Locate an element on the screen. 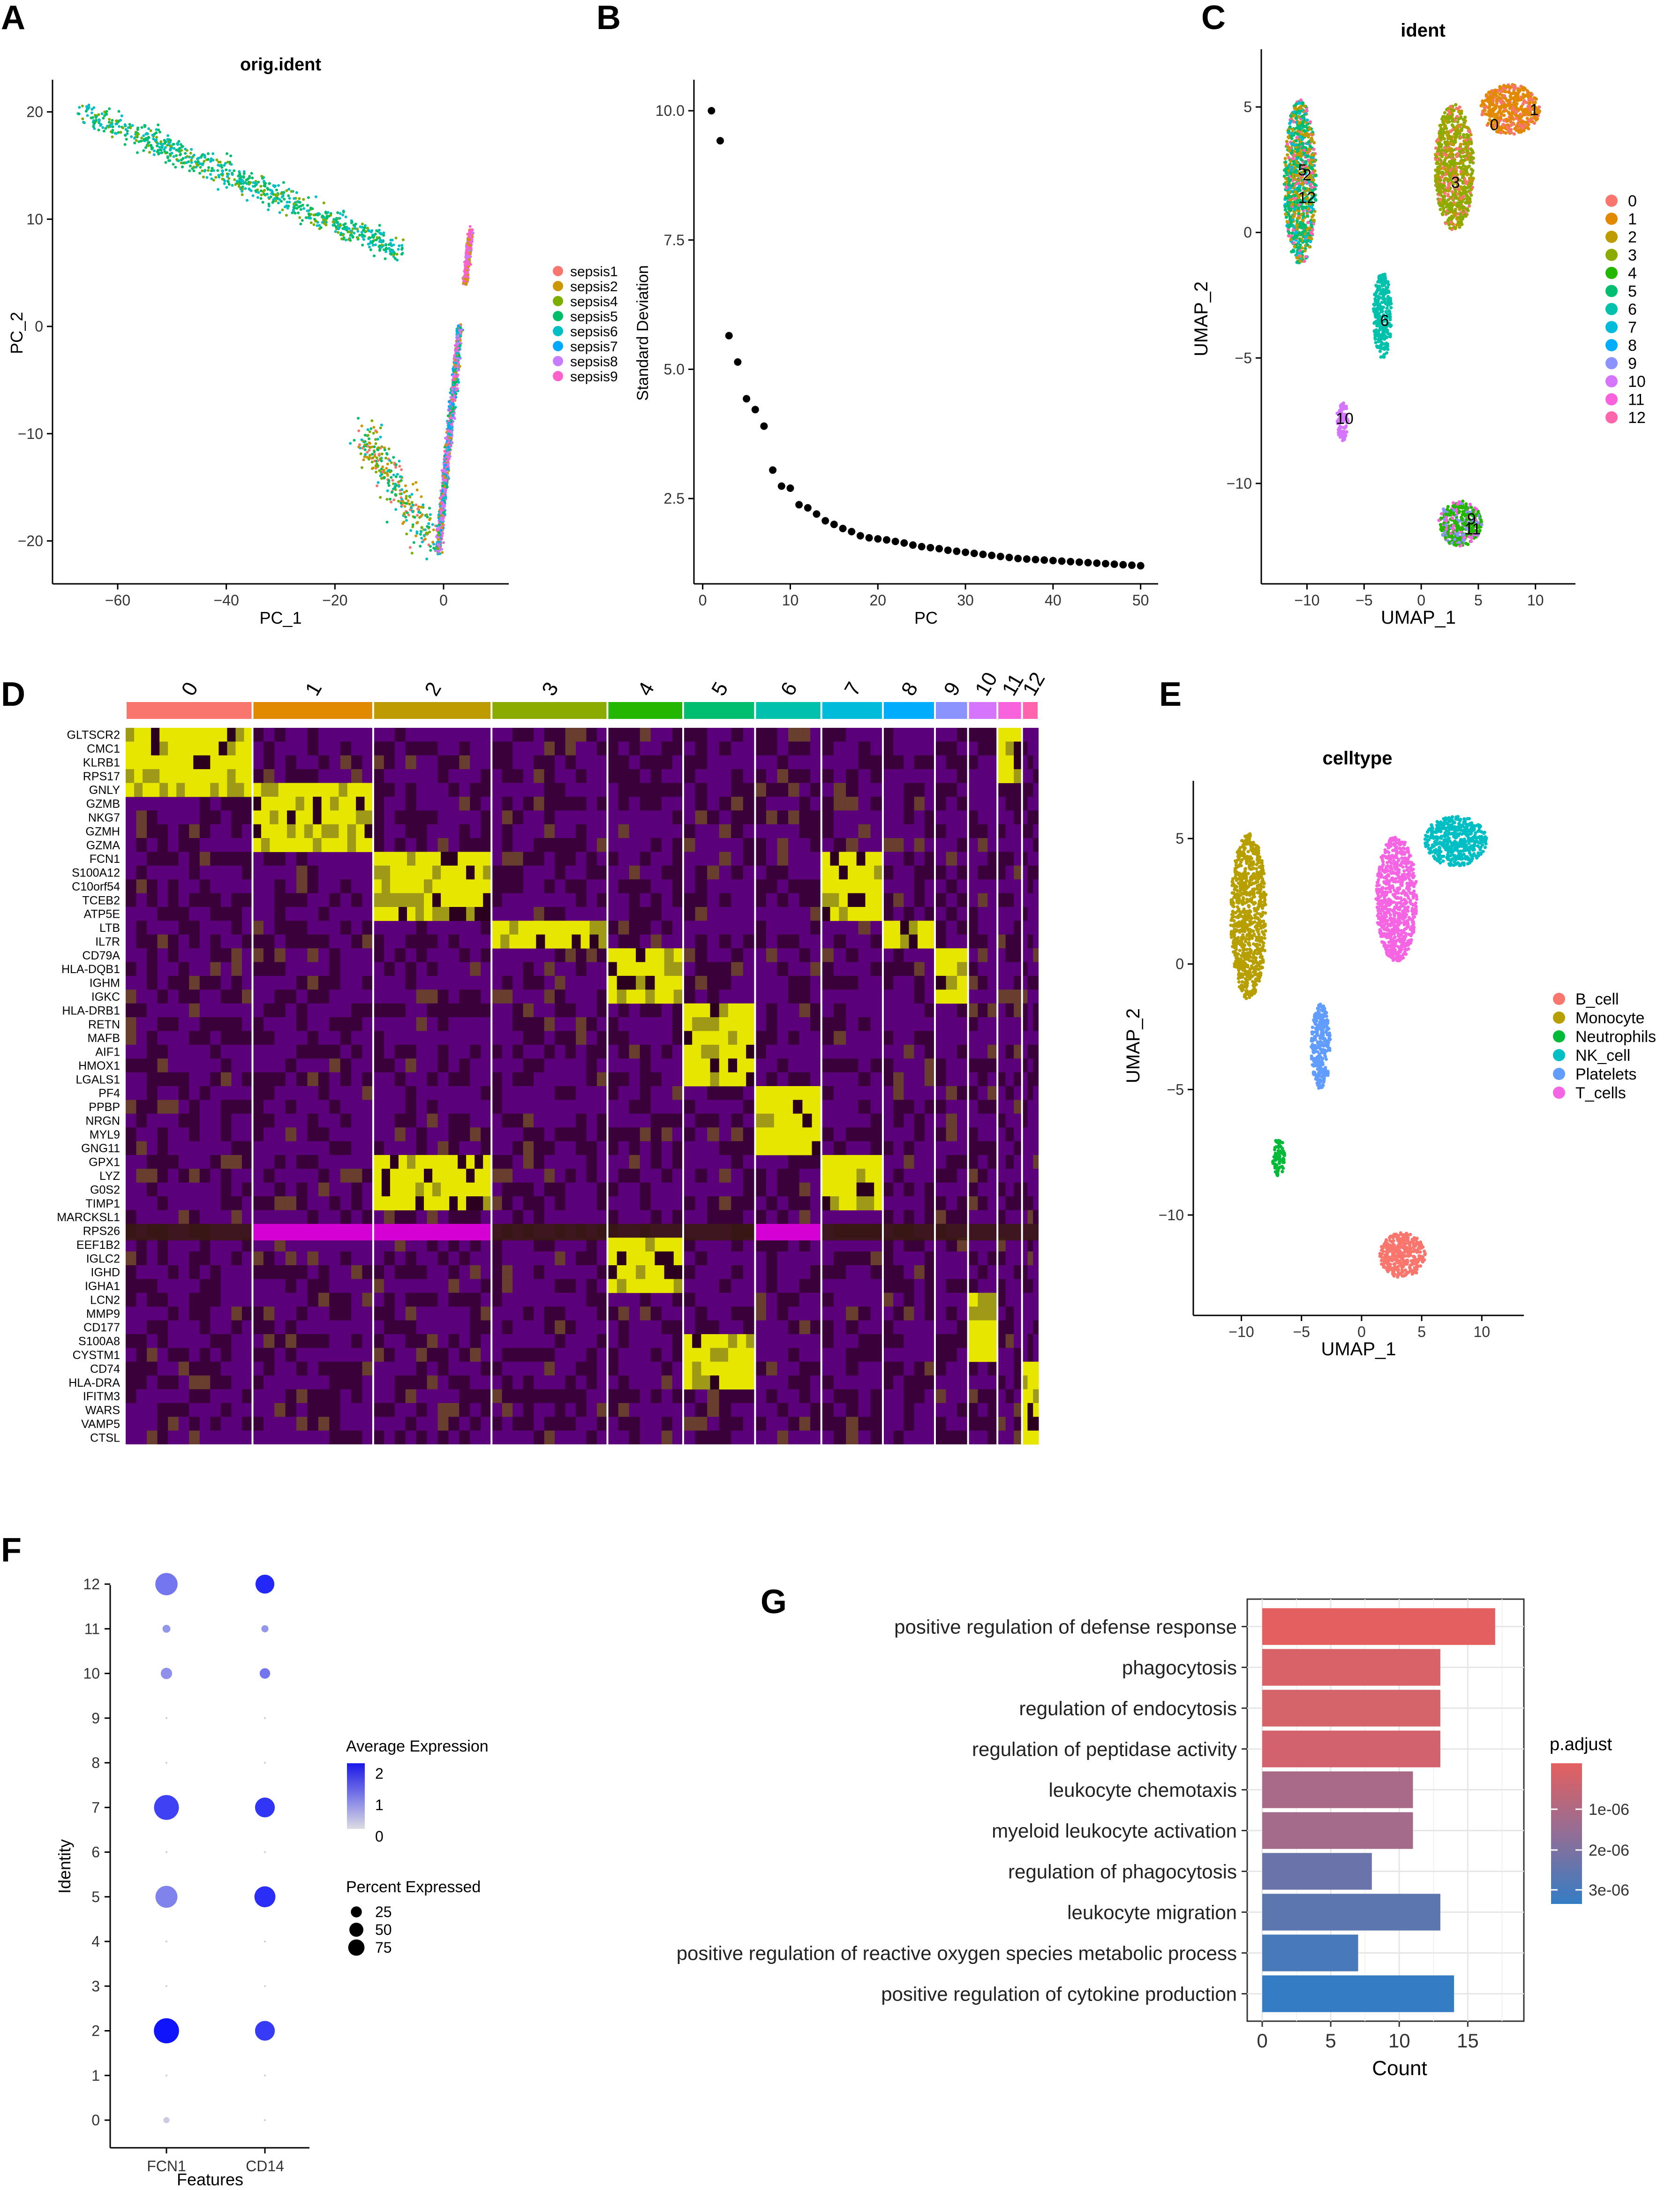 The image size is (1680, 2190). panel-a-legend-label: sepsis8 is located at coordinates (594, 362).